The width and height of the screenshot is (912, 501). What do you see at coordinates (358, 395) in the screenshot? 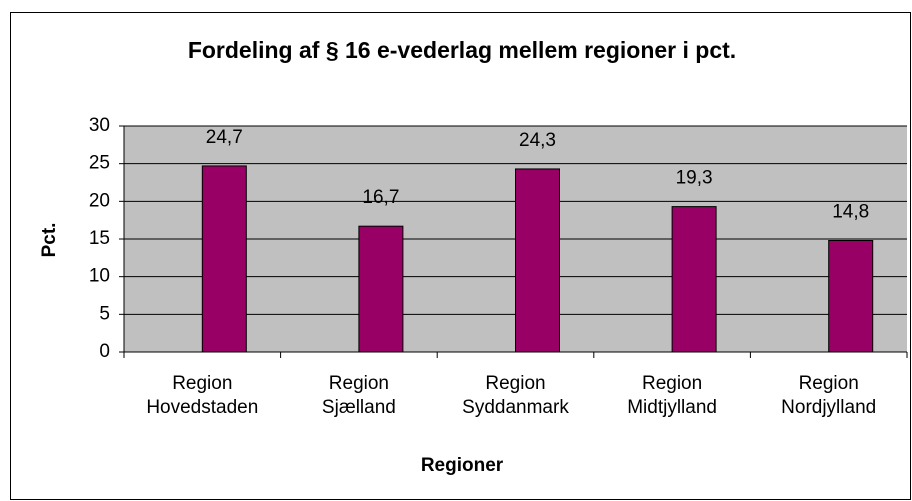
I see `x-tick-label: Region Sjælland` at bounding box center [358, 395].